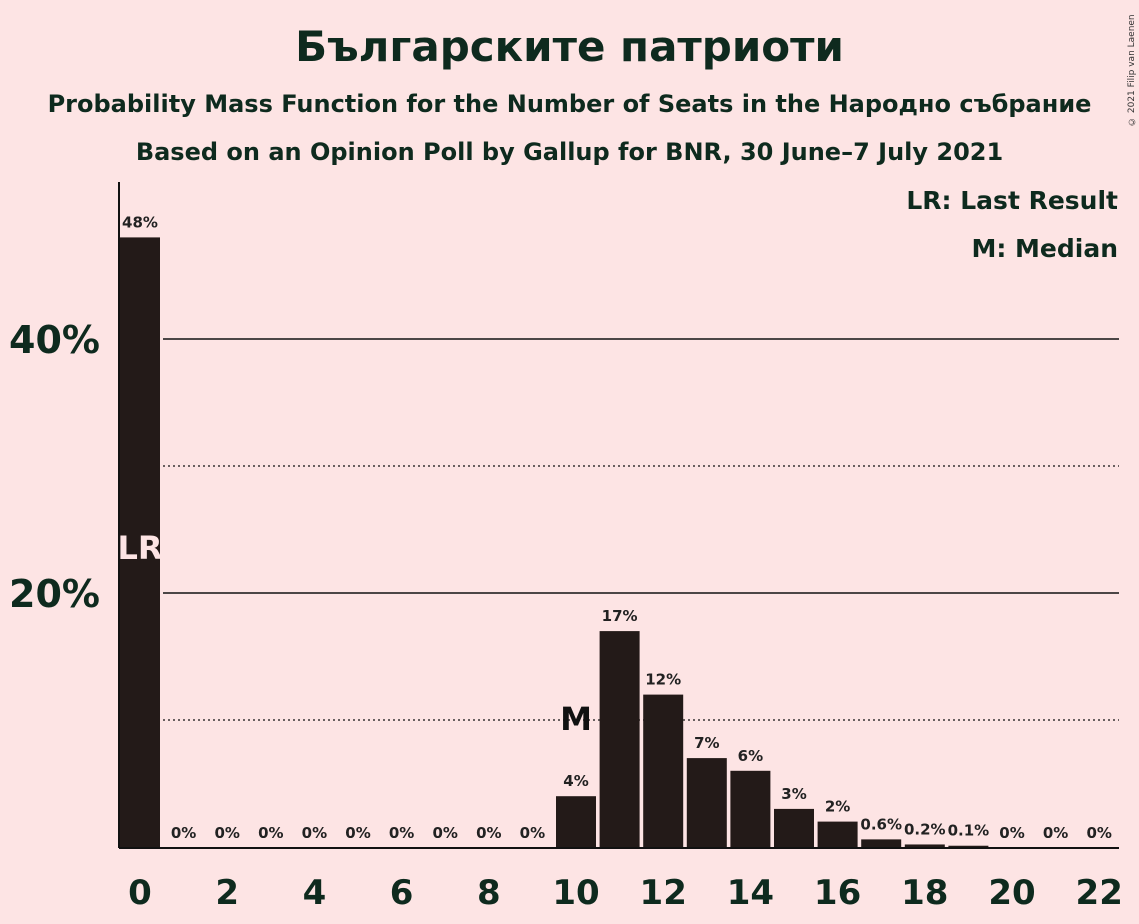  Describe the element at coordinates (1012, 200) in the screenshot. I see `legend-last-result: LR: Last Result` at that location.